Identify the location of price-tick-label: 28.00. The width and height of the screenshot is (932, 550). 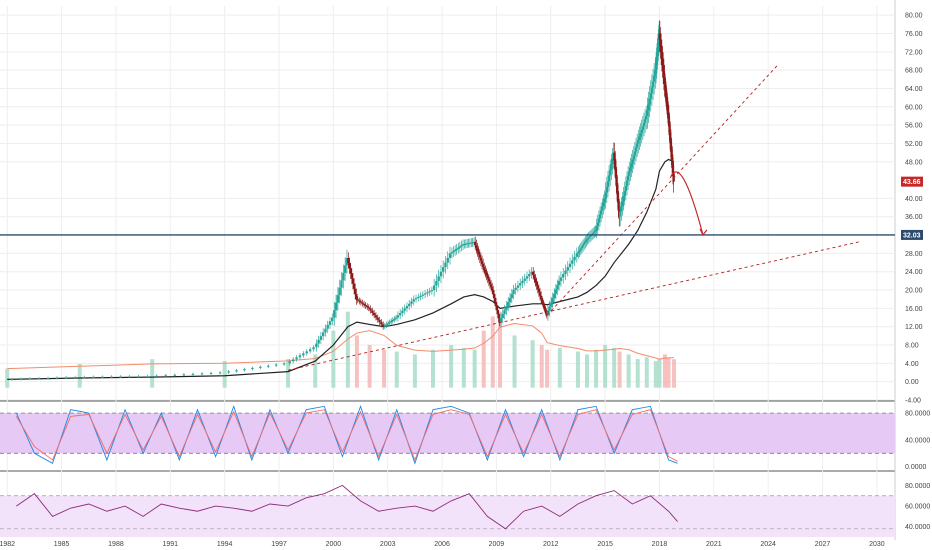
(914, 254).